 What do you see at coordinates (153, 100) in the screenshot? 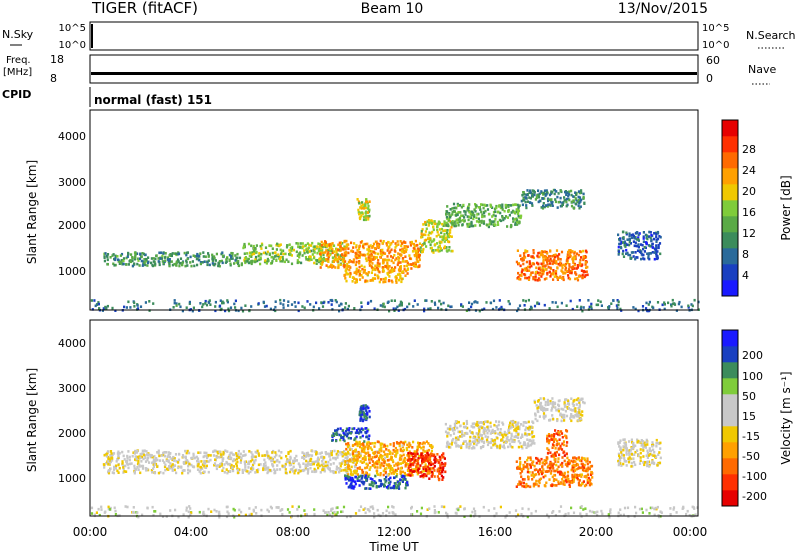
I see `cpid-text: normal (fast) 151` at bounding box center [153, 100].